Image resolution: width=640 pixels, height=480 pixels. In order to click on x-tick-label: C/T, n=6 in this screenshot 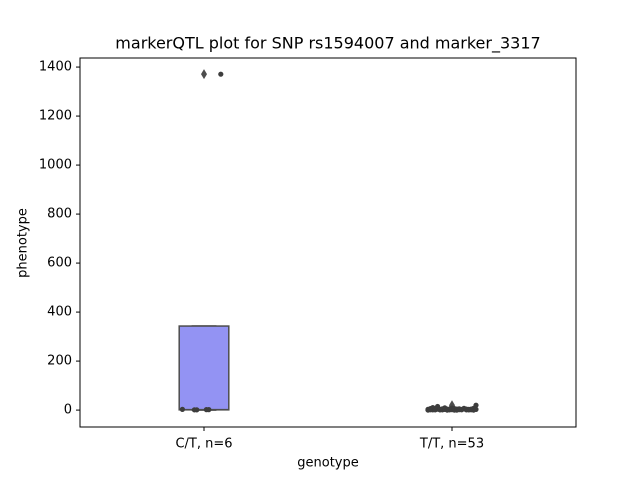, I will do `click(203, 444)`.